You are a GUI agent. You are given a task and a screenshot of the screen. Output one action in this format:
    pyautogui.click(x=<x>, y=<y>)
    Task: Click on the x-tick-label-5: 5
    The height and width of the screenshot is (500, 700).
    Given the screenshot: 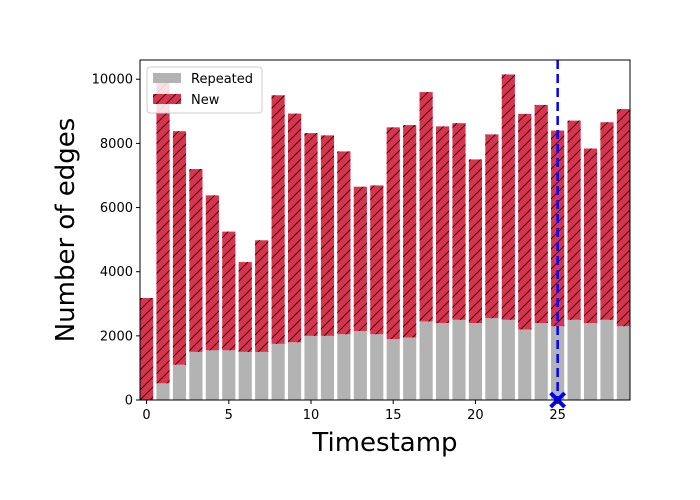 What is the action you would take?
    pyautogui.click(x=229, y=415)
    